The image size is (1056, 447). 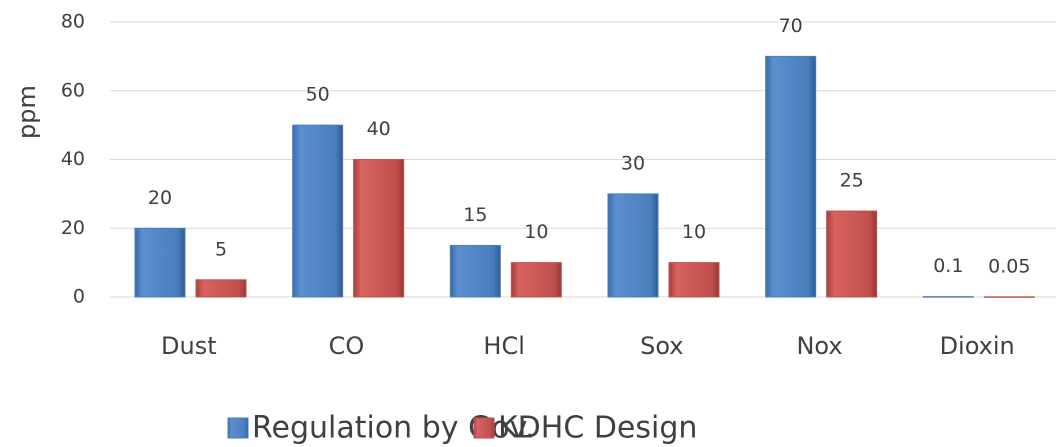 What do you see at coordinates (73, 22) in the screenshot?
I see `y-tick-label: 80` at bounding box center [73, 22].